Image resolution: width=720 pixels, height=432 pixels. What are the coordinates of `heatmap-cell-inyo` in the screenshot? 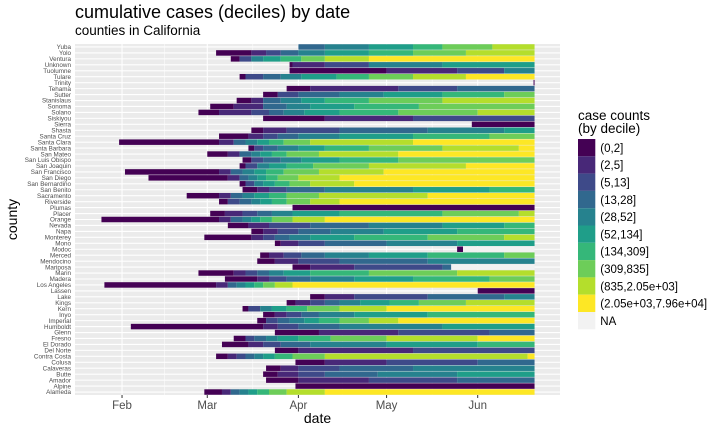 It's located at (310, 314).